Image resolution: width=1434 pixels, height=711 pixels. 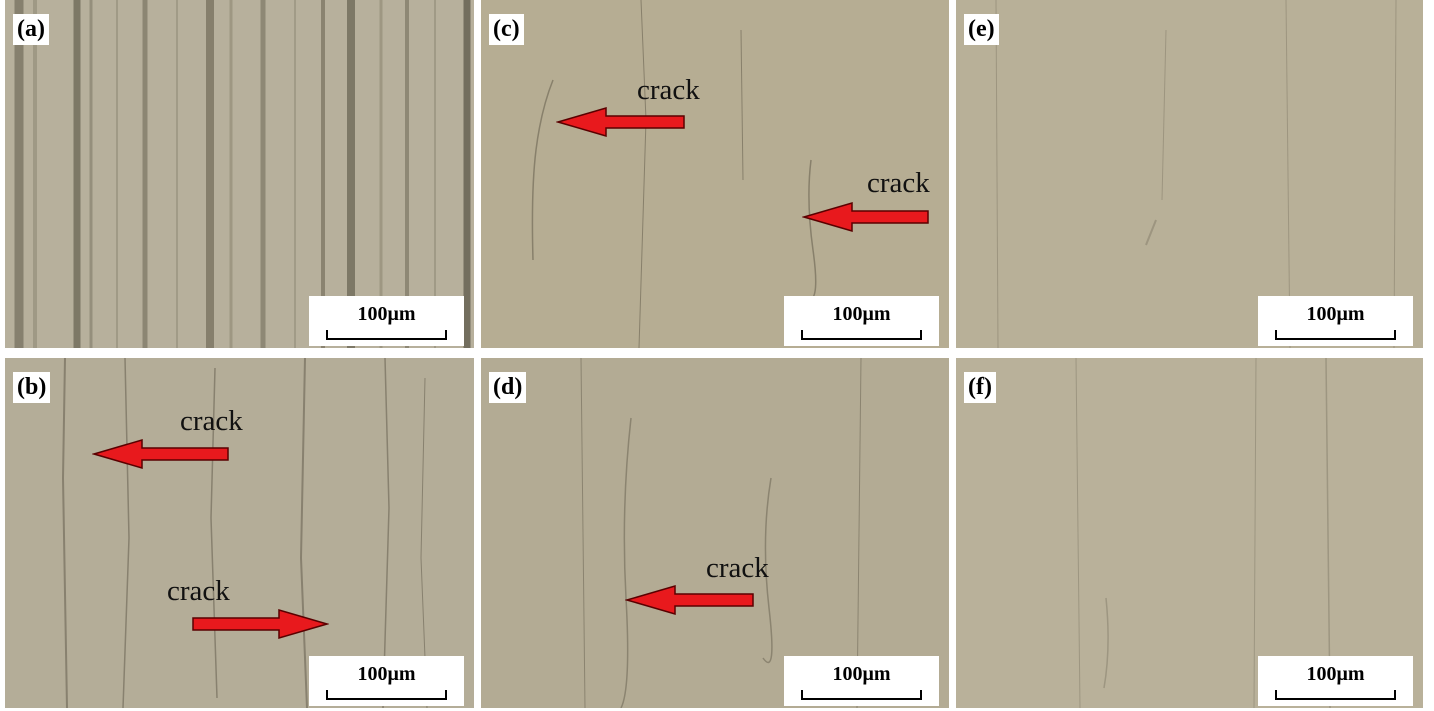 I want to click on scale-line-b, so click(x=386, y=695).